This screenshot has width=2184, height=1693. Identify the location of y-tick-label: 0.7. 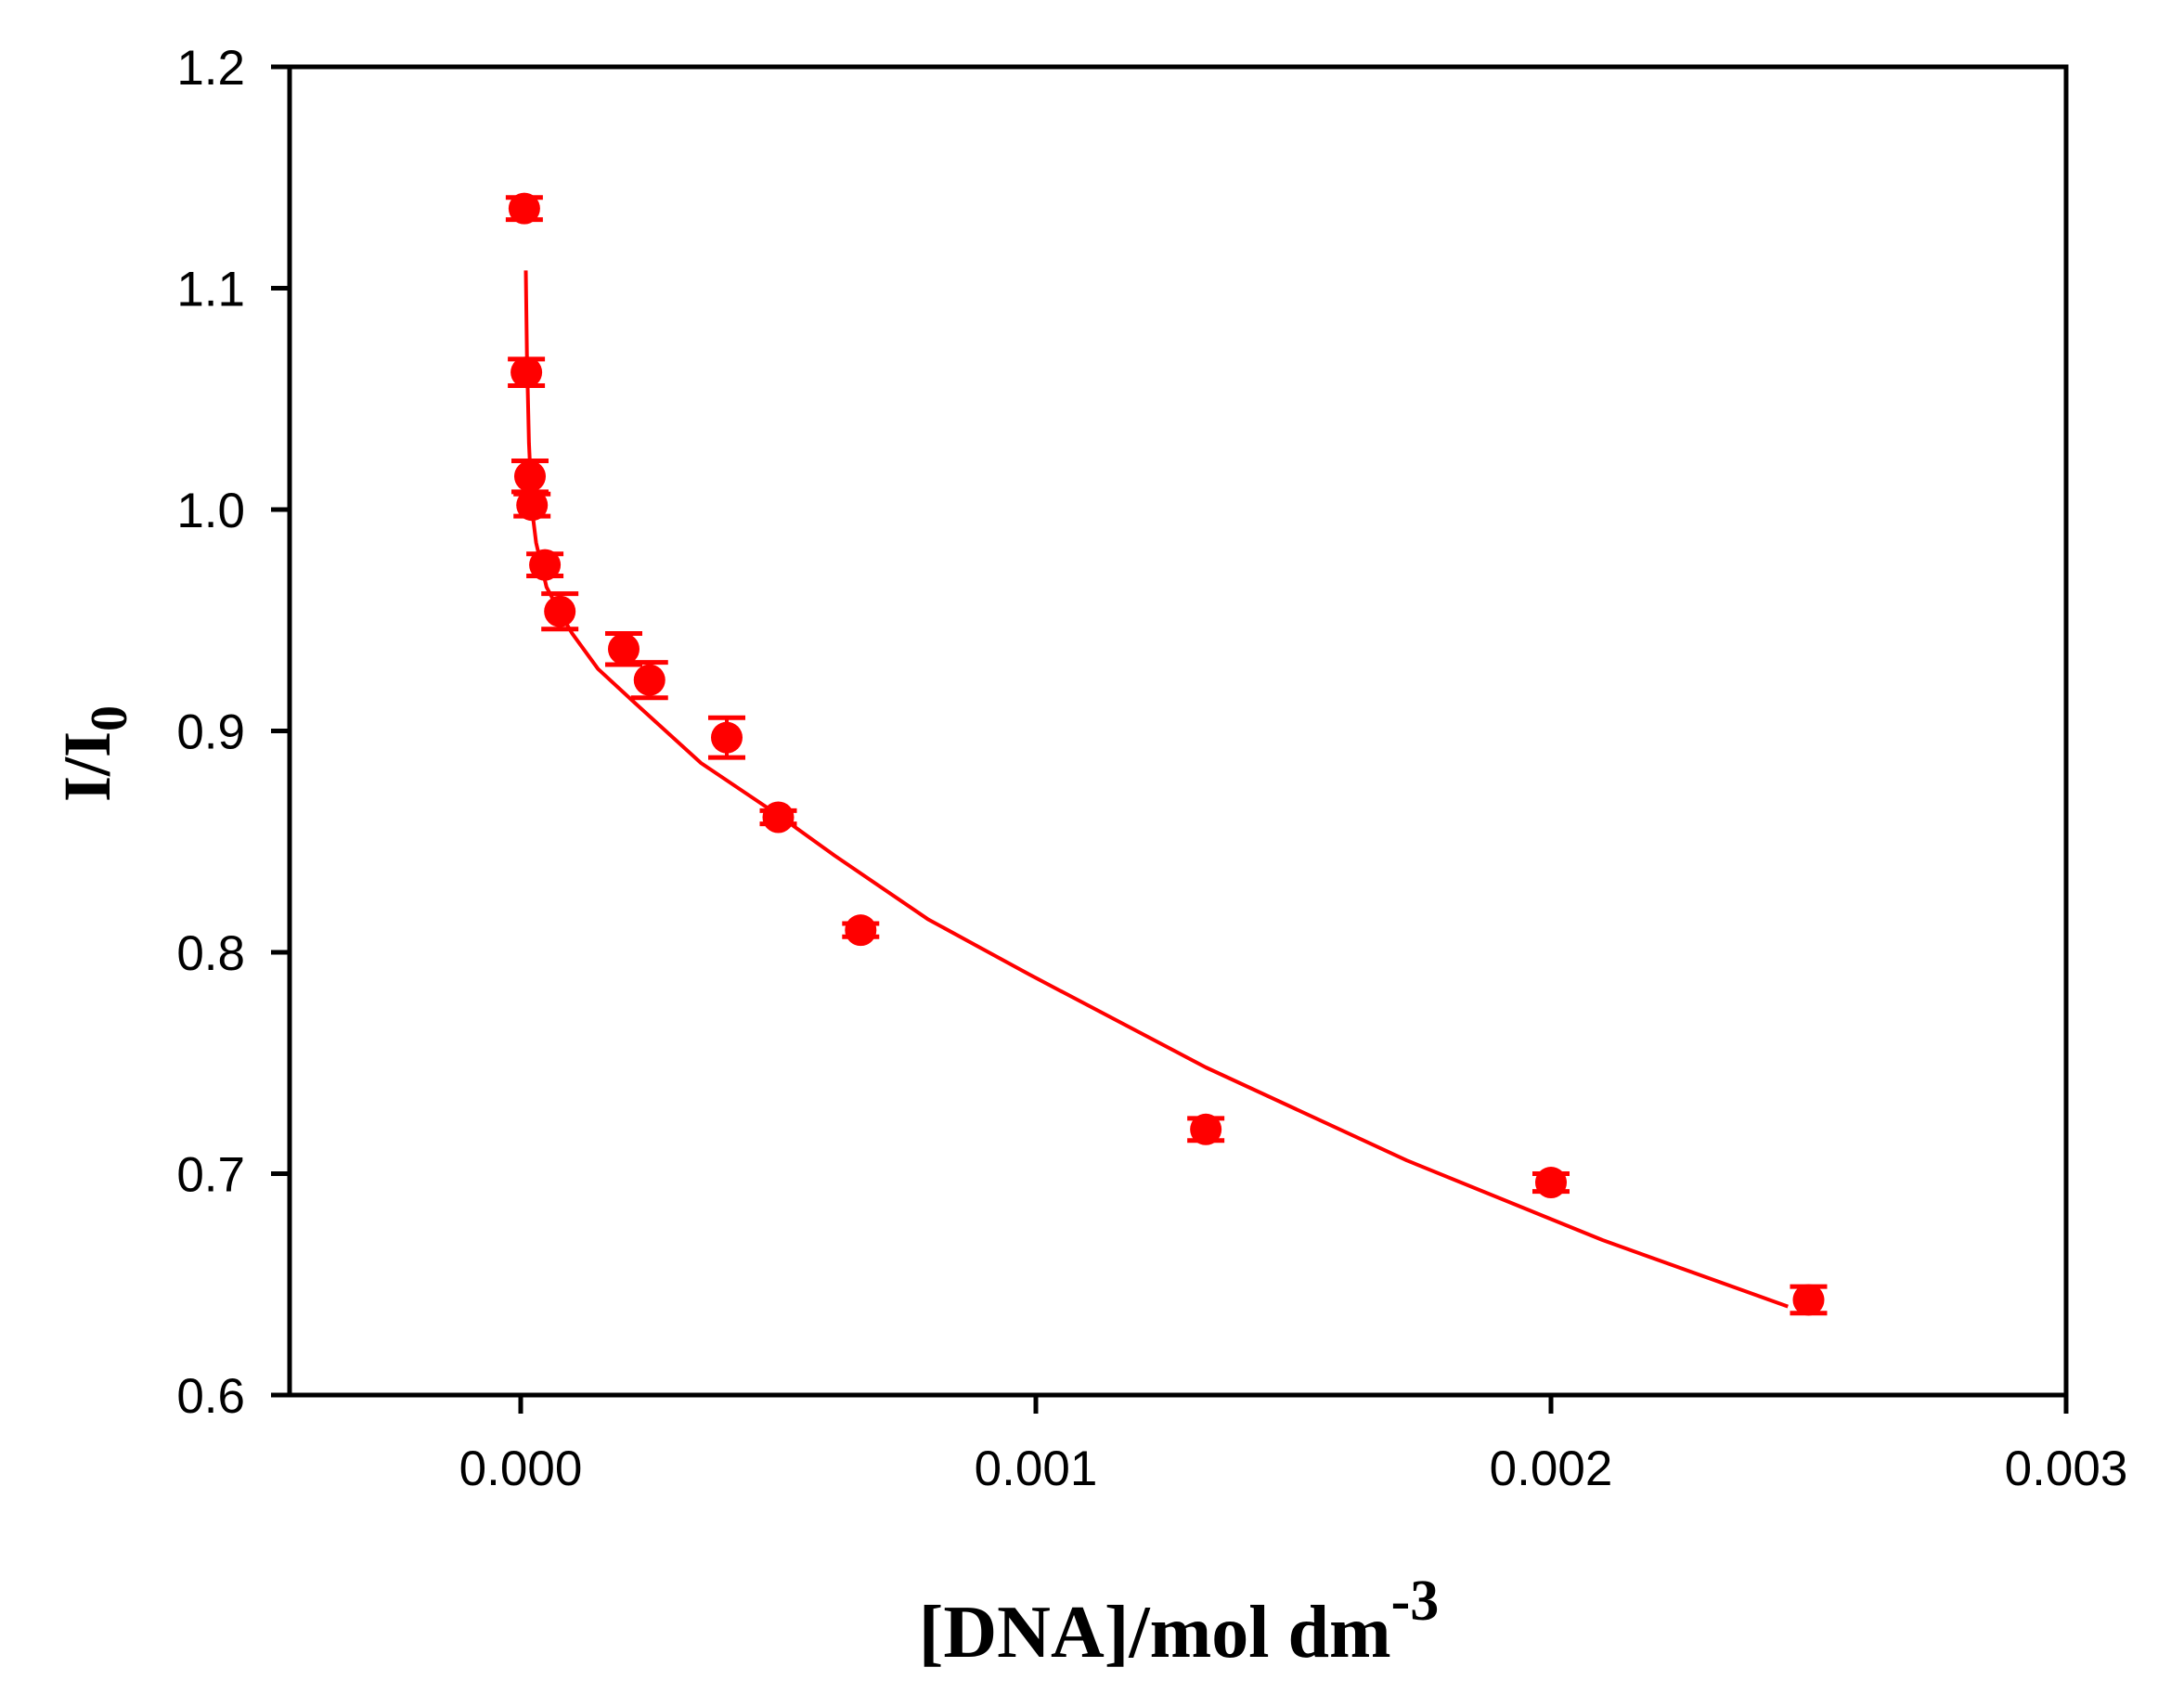
(210, 1175).